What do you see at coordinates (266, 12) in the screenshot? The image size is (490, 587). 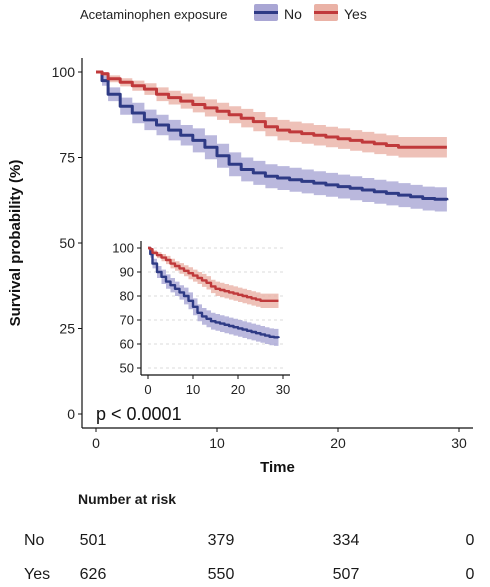 I see `legend-key-no` at bounding box center [266, 12].